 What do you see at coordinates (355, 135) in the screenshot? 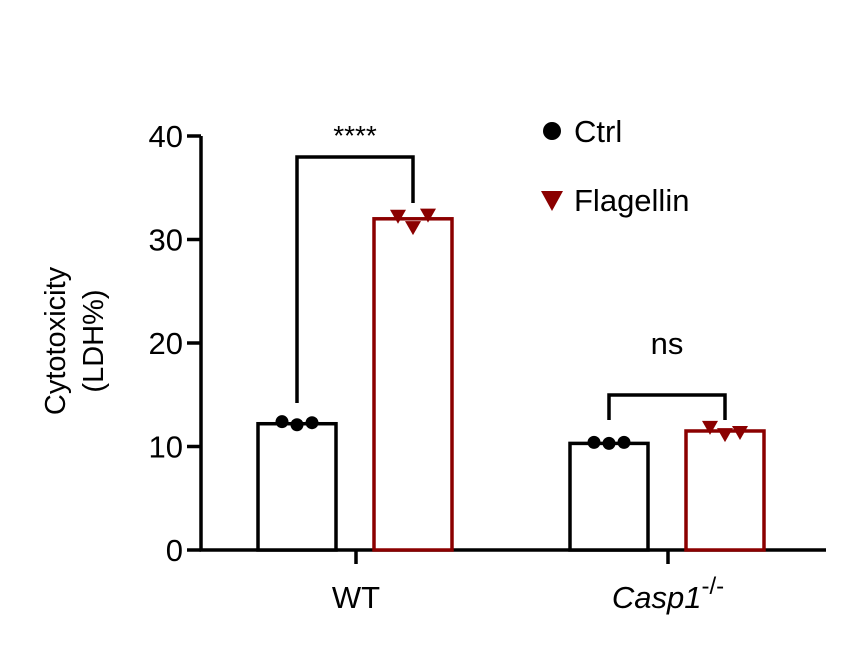
I see `significance-label: ****` at bounding box center [355, 135].